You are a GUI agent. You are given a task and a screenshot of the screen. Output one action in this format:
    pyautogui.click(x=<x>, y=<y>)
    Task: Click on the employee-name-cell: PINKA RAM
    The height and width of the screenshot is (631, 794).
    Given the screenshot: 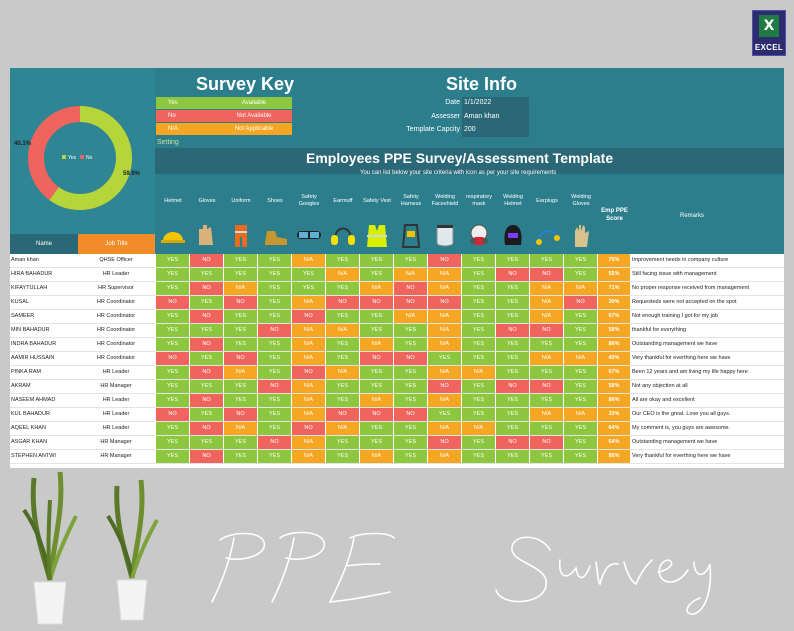 What is the action you would take?
    pyautogui.click(x=44, y=372)
    